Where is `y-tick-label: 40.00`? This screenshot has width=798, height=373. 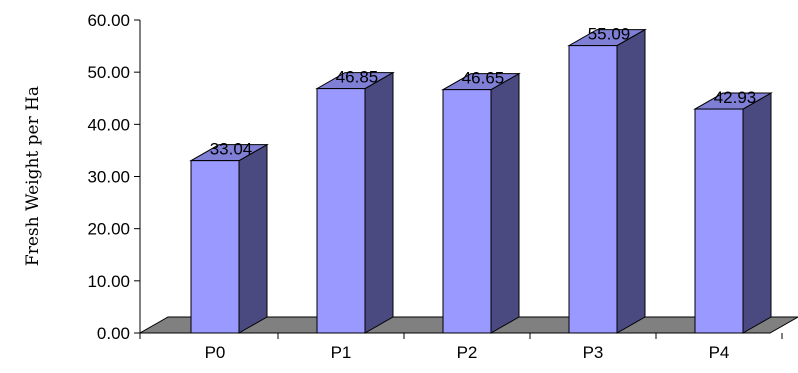
y-tick-label: 40.00 is located at coordinates (108, 124).